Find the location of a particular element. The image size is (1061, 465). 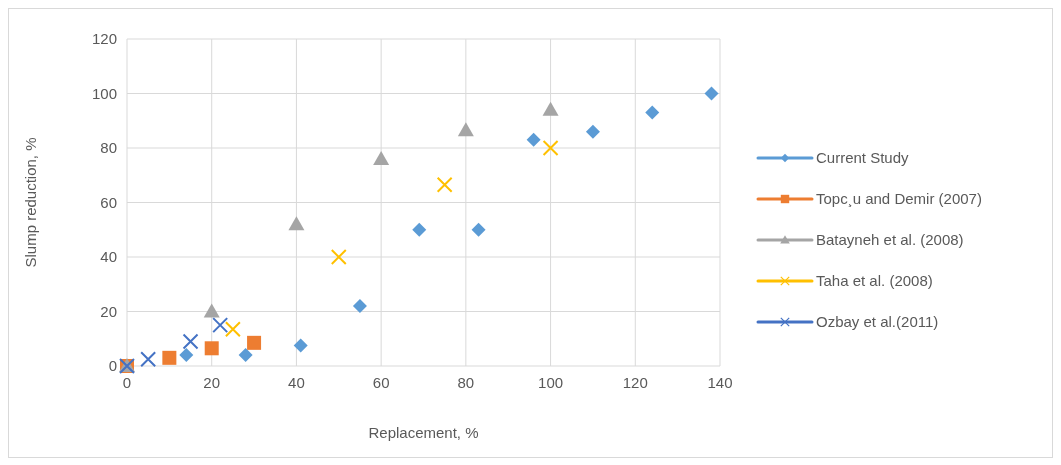

y-tick-label: 40 is located at coordinates (108, 257).